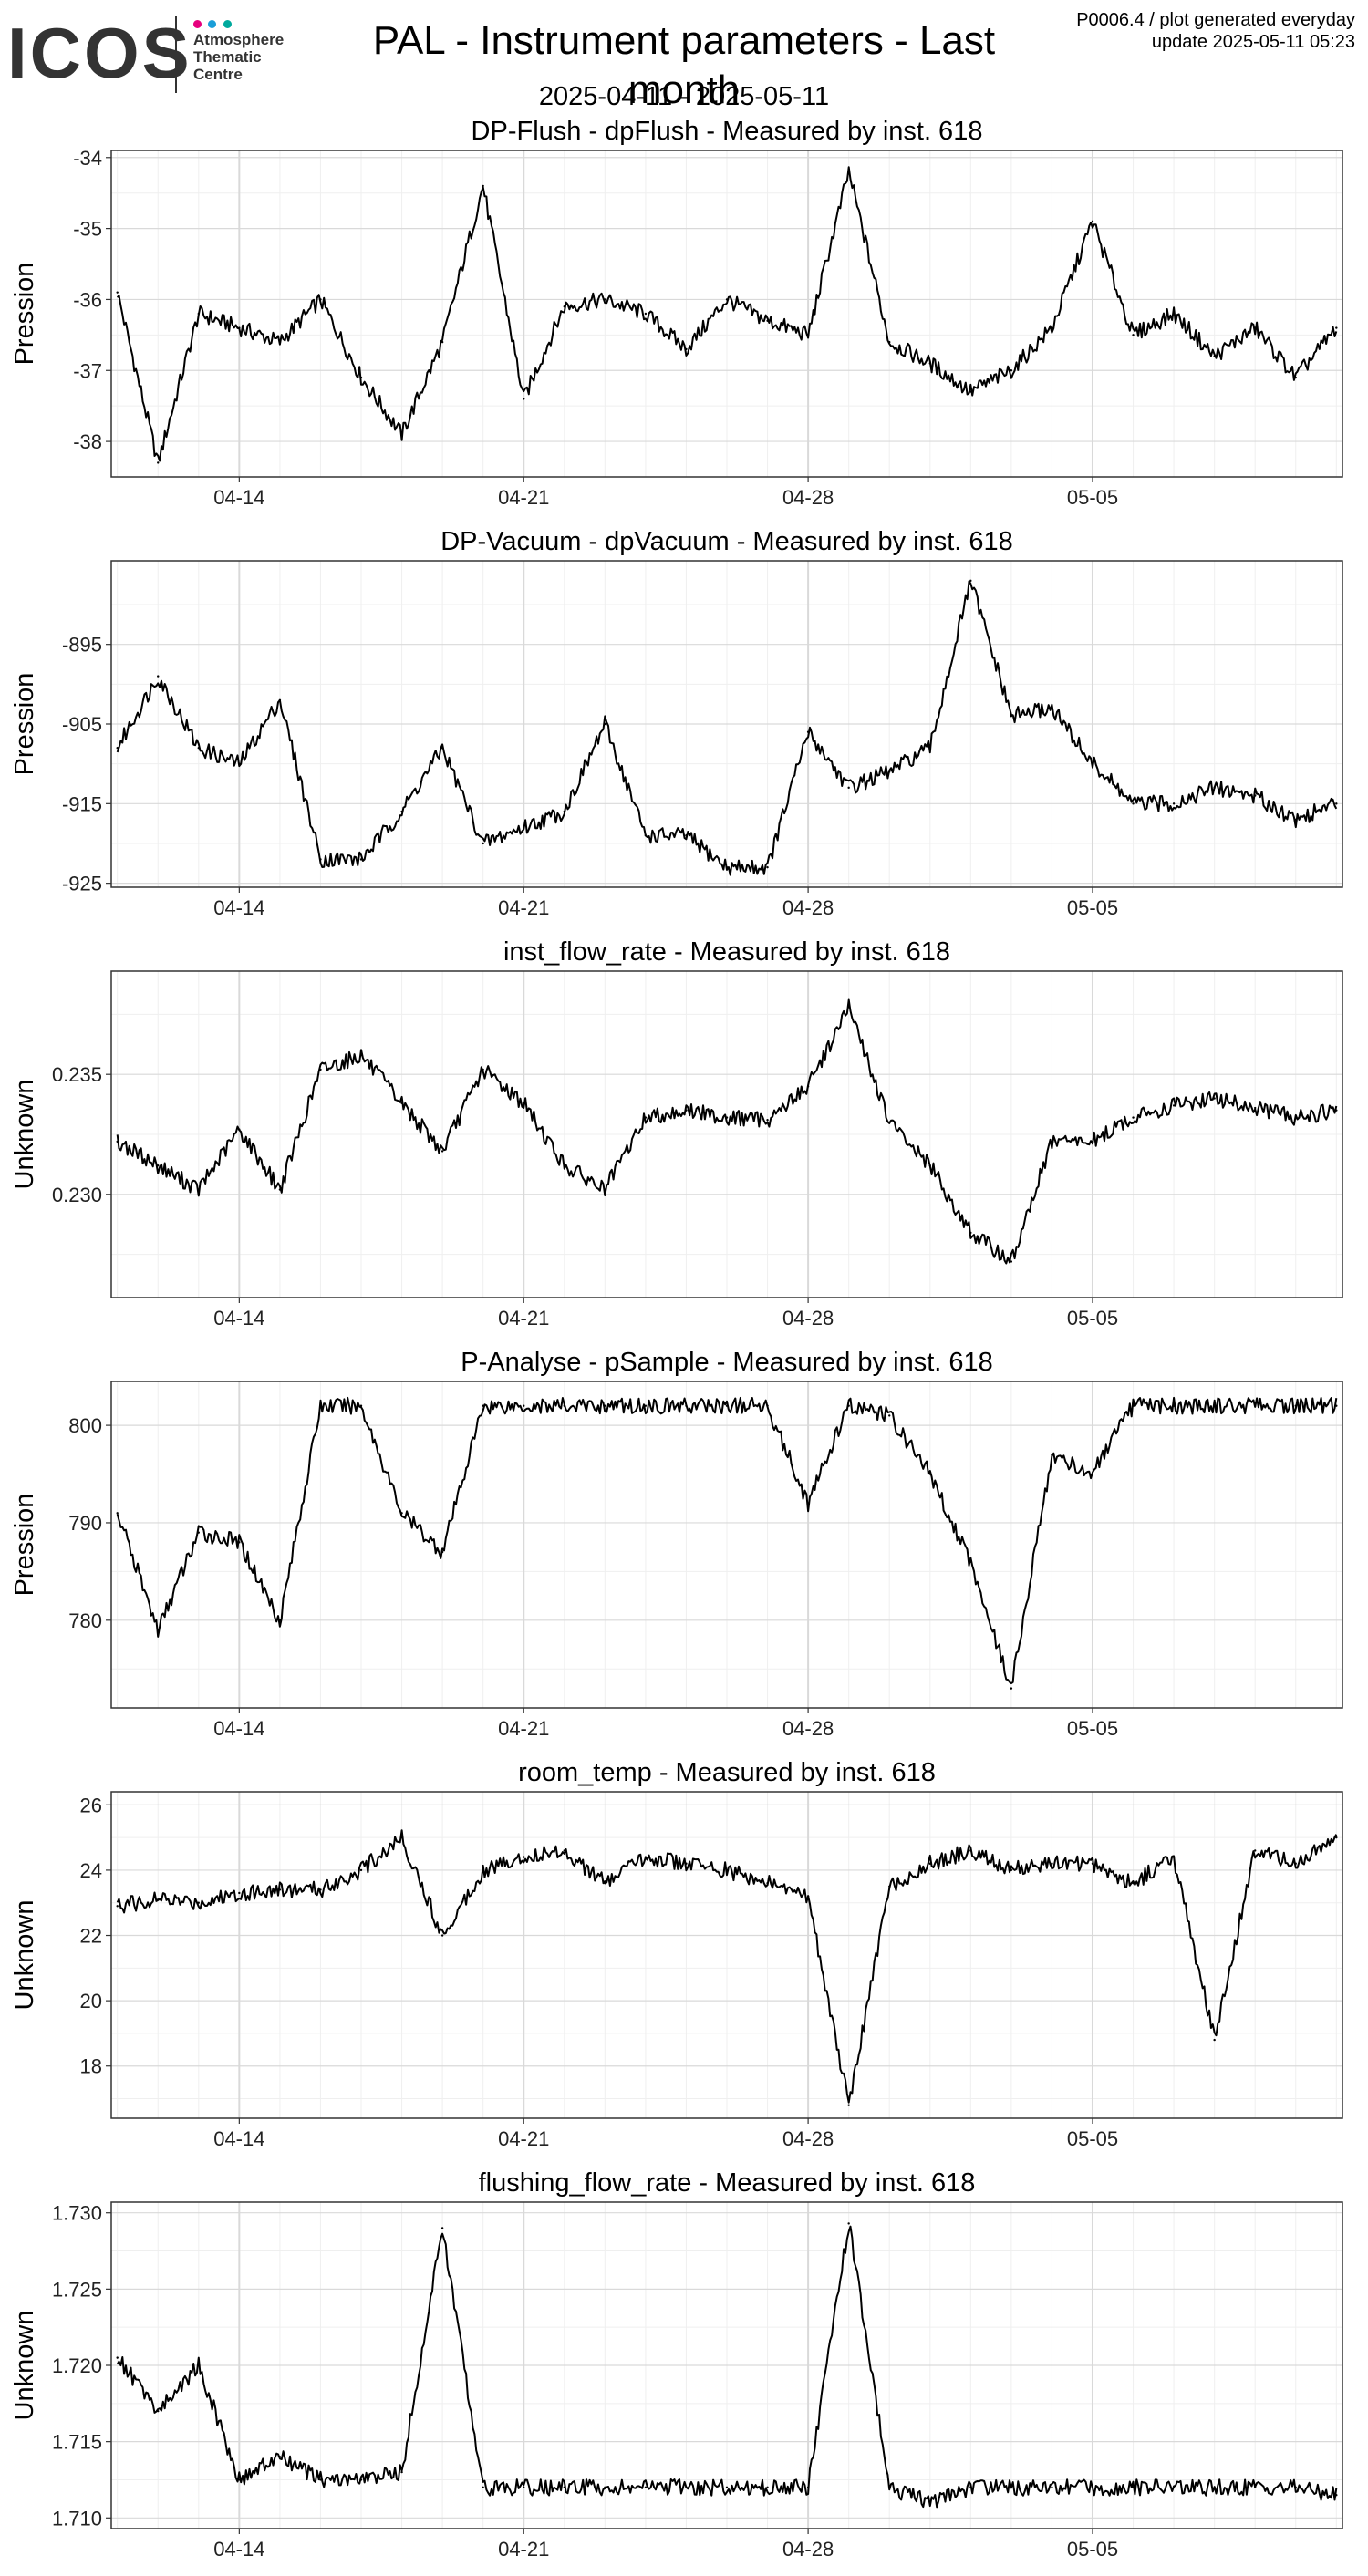  I want to click on panel-border, so click(726, 2365).